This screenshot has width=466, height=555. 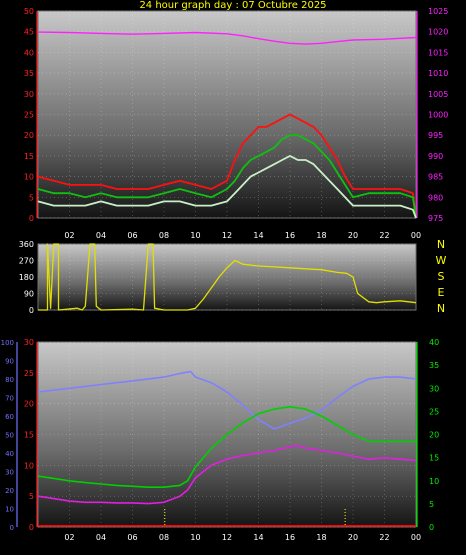 What do you see at coordinates (29, 52) in the screenshot?
I see `wind-speed-tick-label: 40` at bounding box center [29, 52].